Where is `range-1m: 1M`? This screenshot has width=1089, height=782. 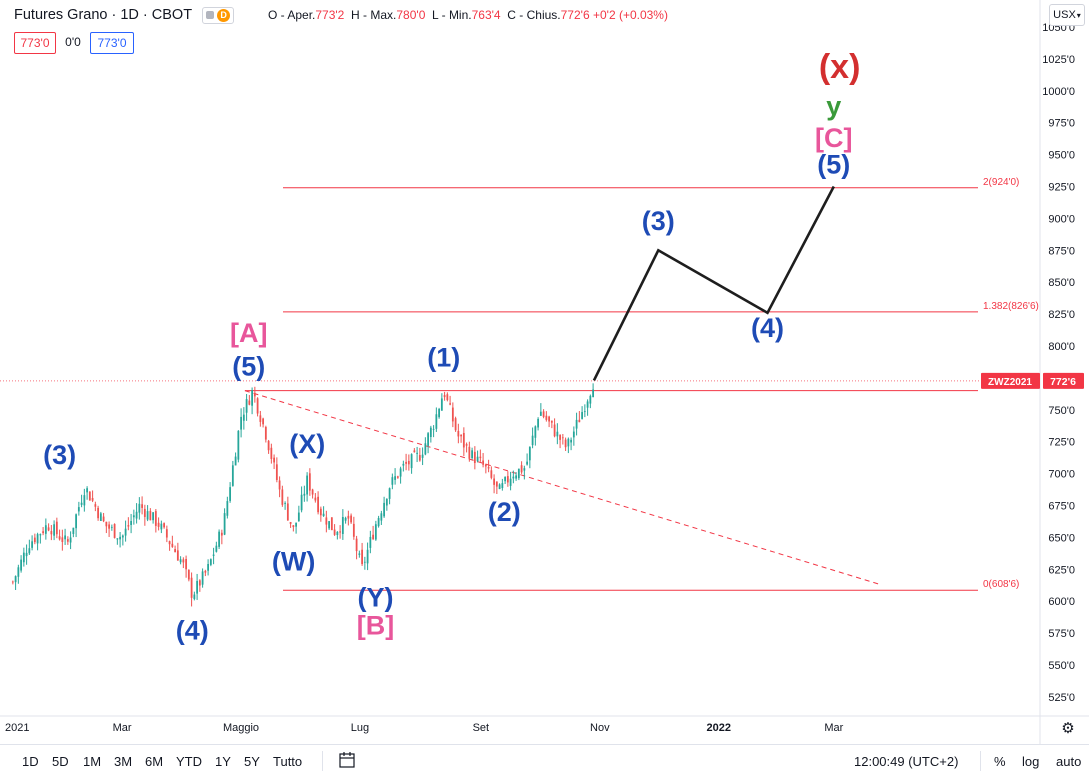
range-1m: 1M is located at coordinates (92, 761).